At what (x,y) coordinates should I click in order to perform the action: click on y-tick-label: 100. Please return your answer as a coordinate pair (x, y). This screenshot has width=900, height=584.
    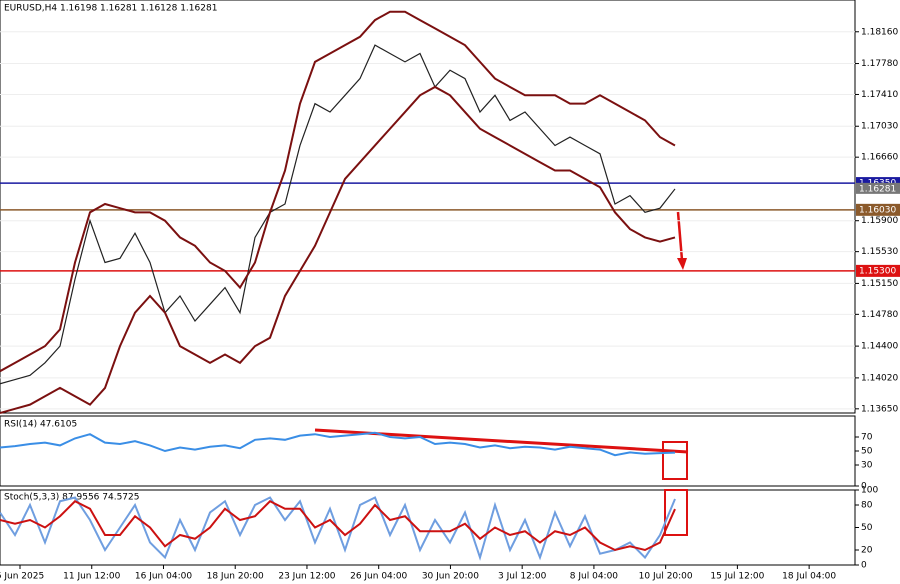
    Looking at the image, I should click on (869, 491).